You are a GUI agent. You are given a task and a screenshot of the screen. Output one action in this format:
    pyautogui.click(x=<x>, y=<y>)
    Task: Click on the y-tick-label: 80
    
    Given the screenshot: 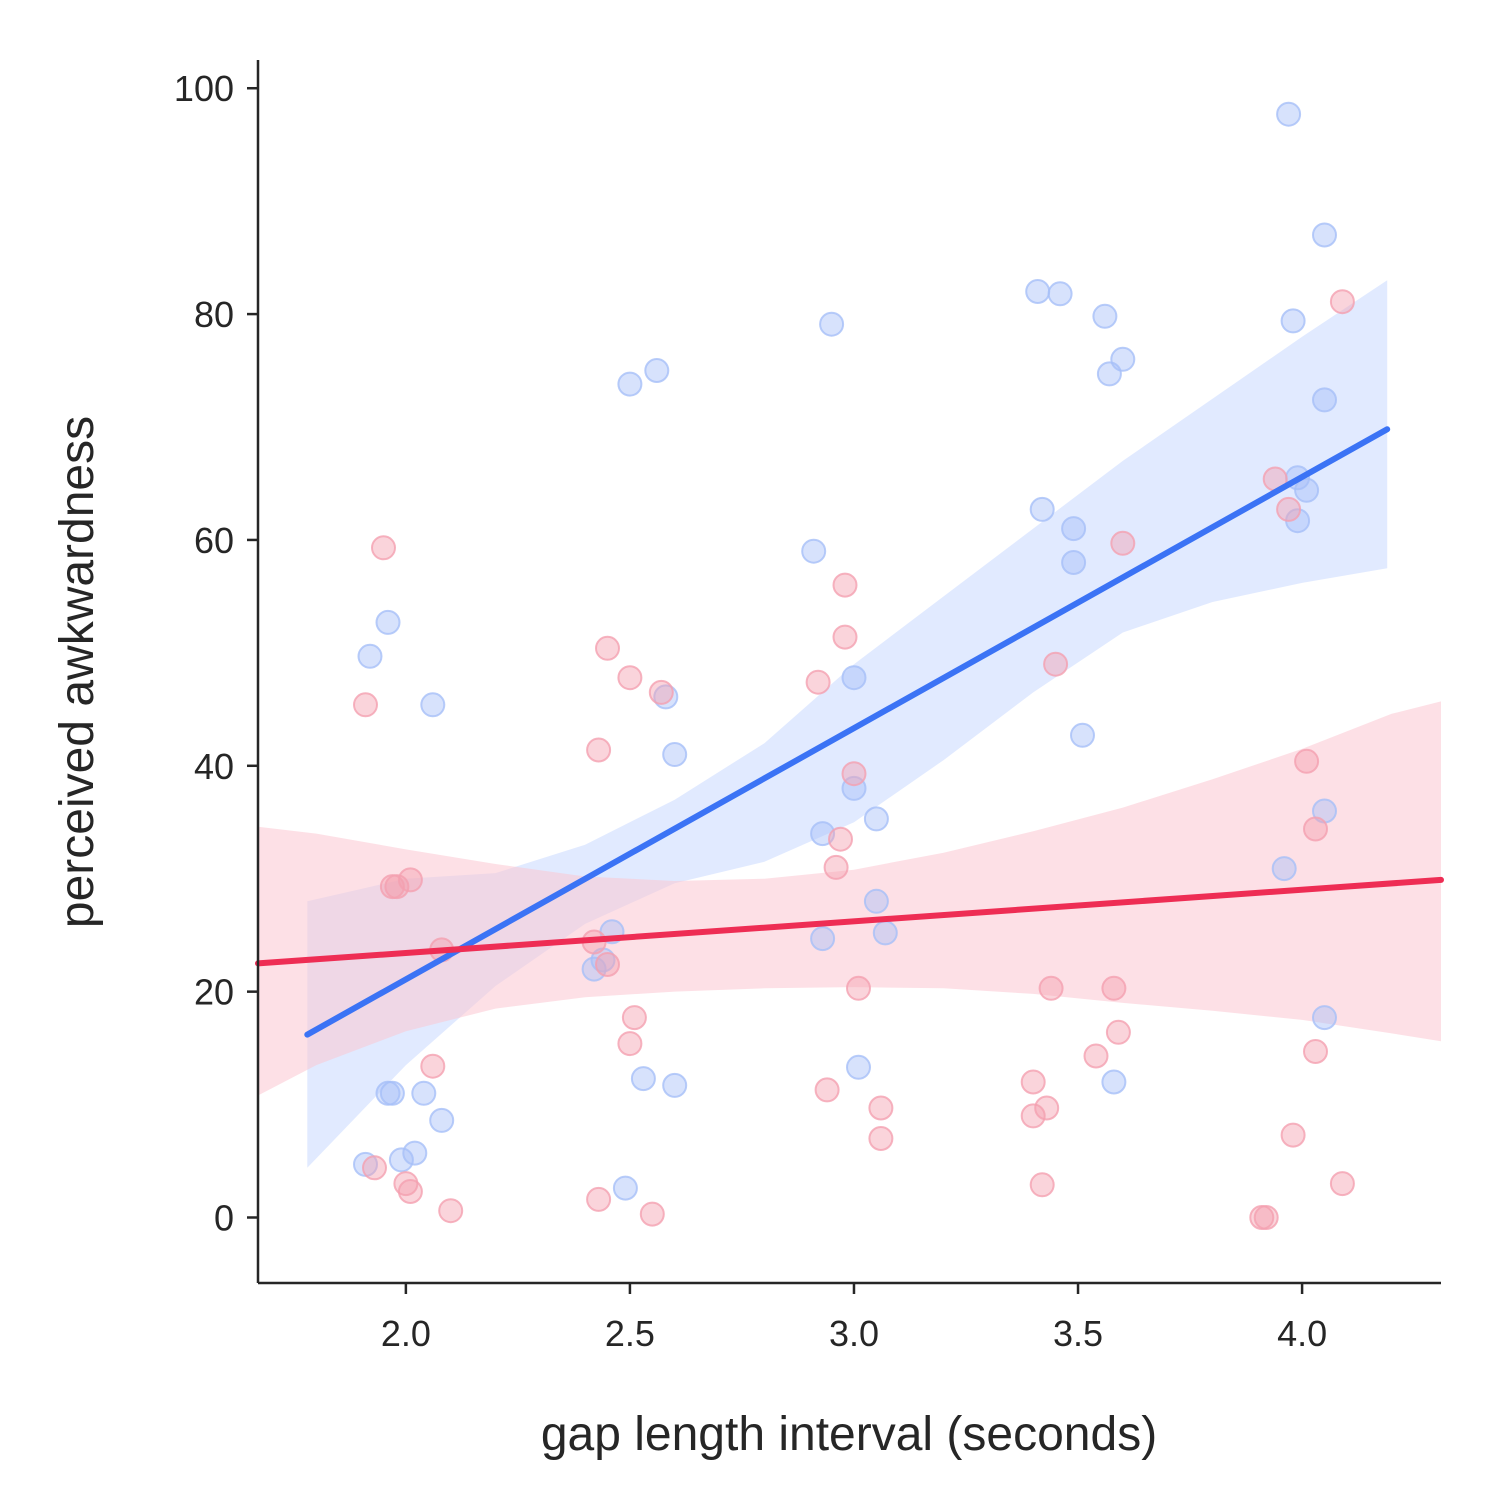 What is the action you would take?
    pyautogui.click(x=214, y=314)
    